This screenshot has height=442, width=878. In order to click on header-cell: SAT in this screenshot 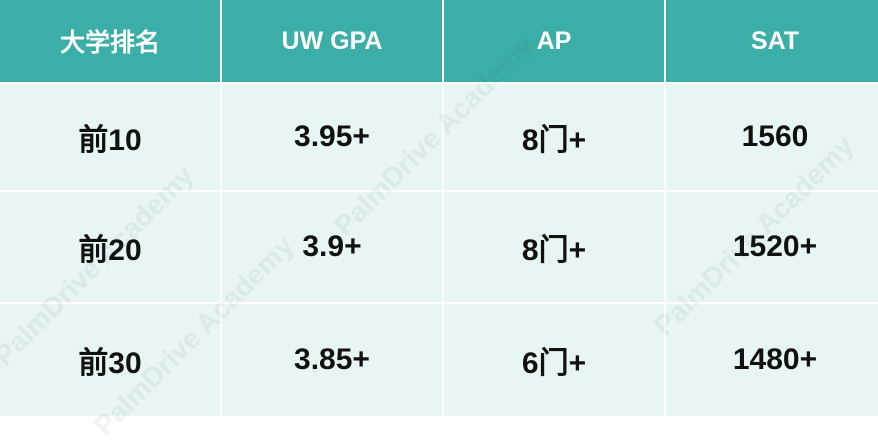, I will do `click(772, 41)`.